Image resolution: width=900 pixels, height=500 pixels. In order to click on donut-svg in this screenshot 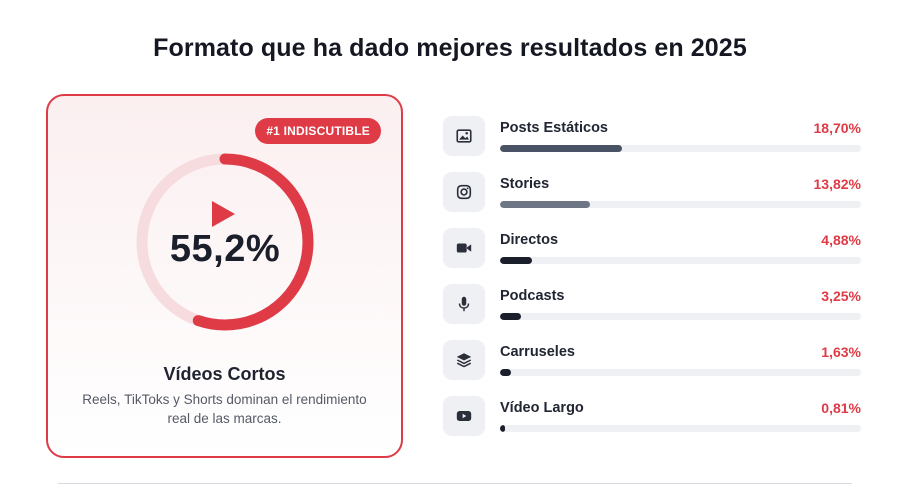, I will do `click(225, 242)`.